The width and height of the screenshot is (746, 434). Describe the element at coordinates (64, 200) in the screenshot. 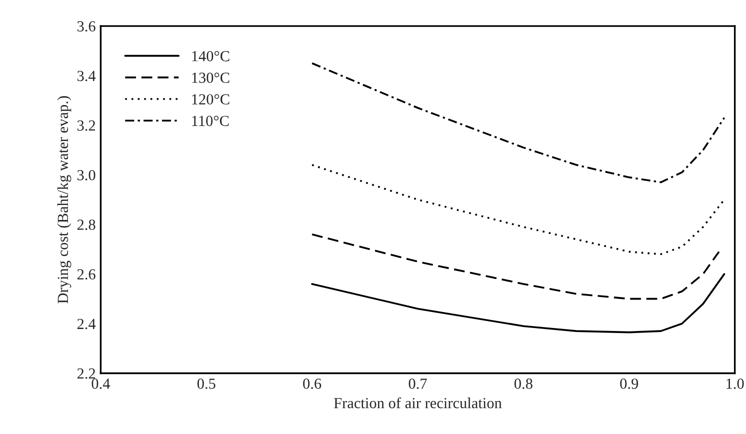

I see `y-axis-title: Drying cost (Baht/kg water evap.)` at that location.